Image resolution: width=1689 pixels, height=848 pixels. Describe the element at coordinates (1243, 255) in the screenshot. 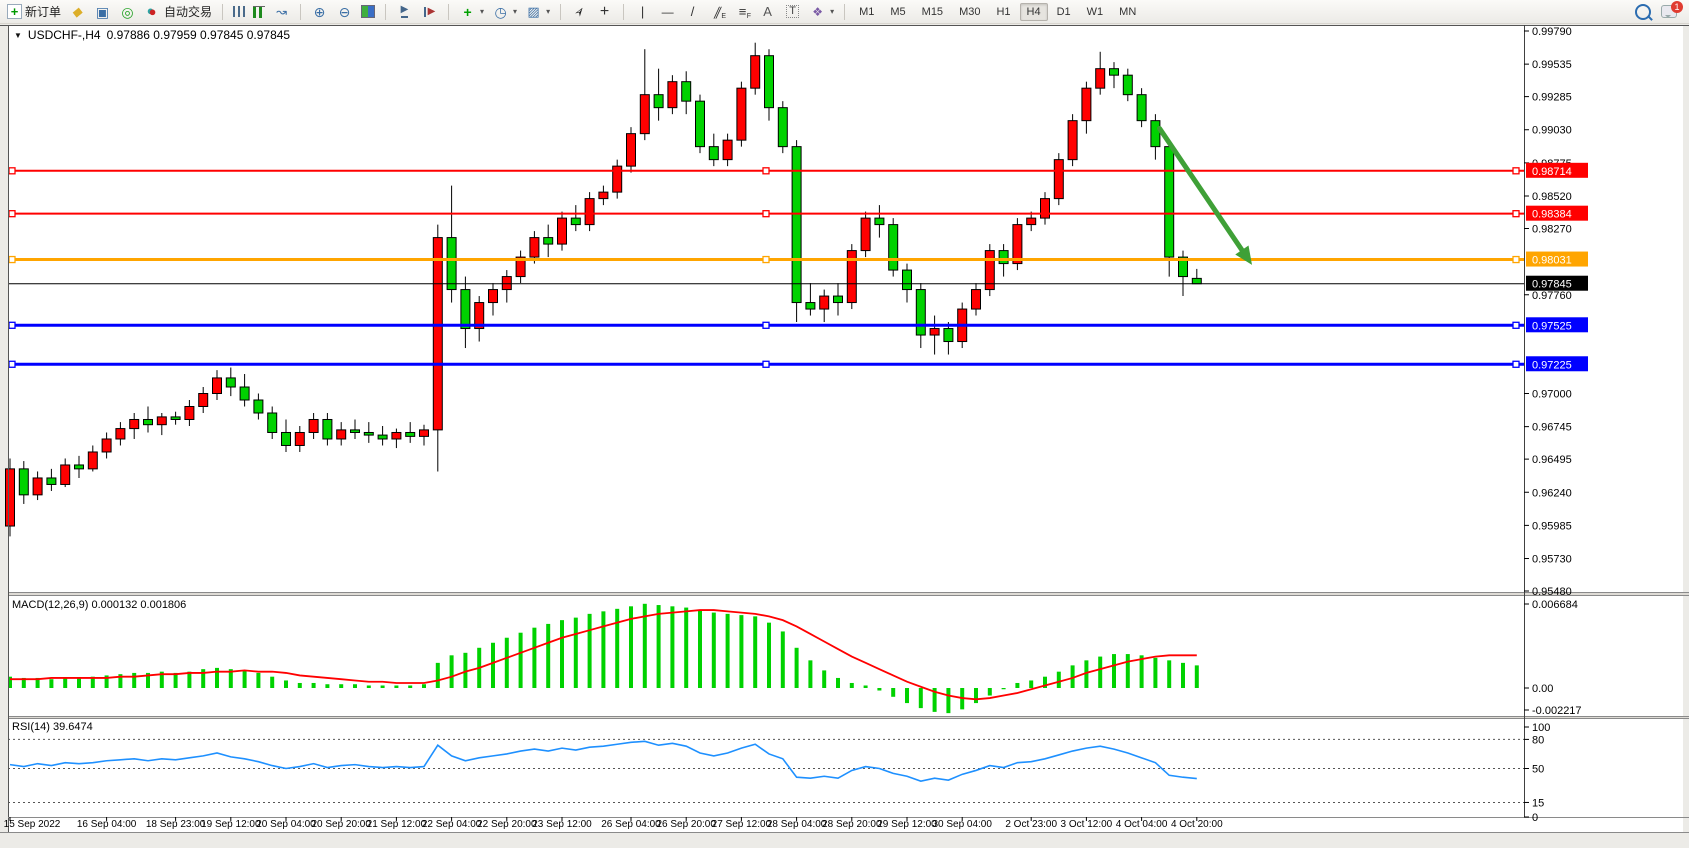

I see `trend-arrow-head` at that location.